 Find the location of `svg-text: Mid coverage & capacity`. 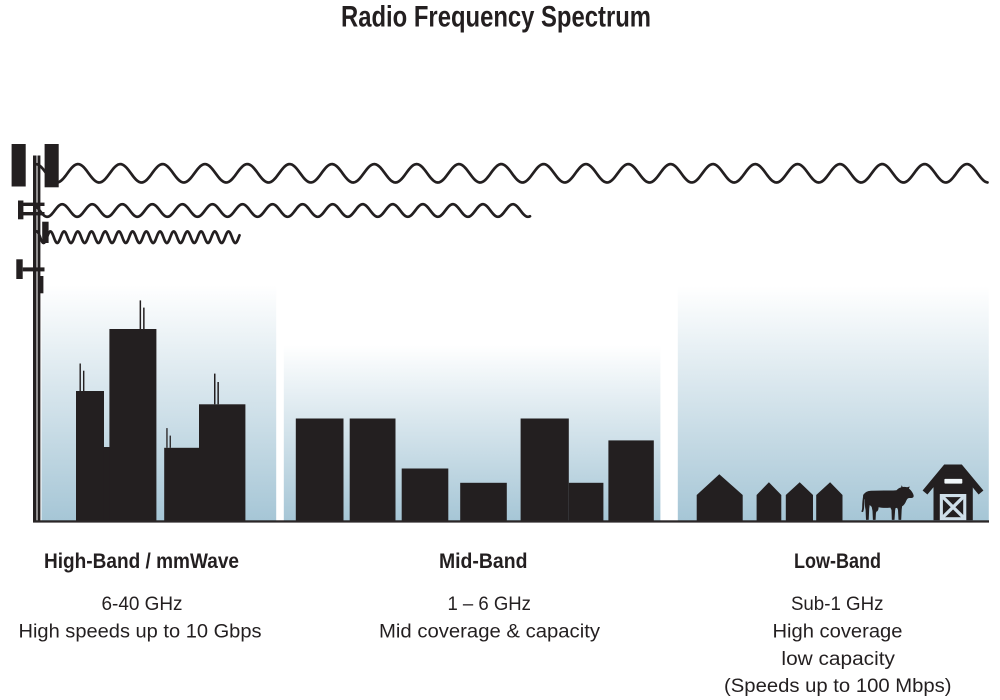

svg-text: Mid coverage & capacity is located at coordinates (490, 631).